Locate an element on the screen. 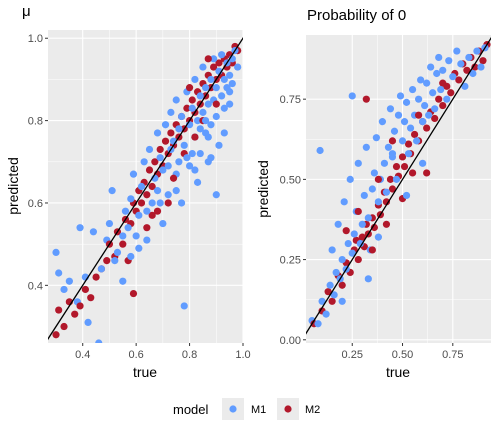 This screenshot has width=498, height=428. y-axis-title-mu: predicted is located at coordinates (13, 186).